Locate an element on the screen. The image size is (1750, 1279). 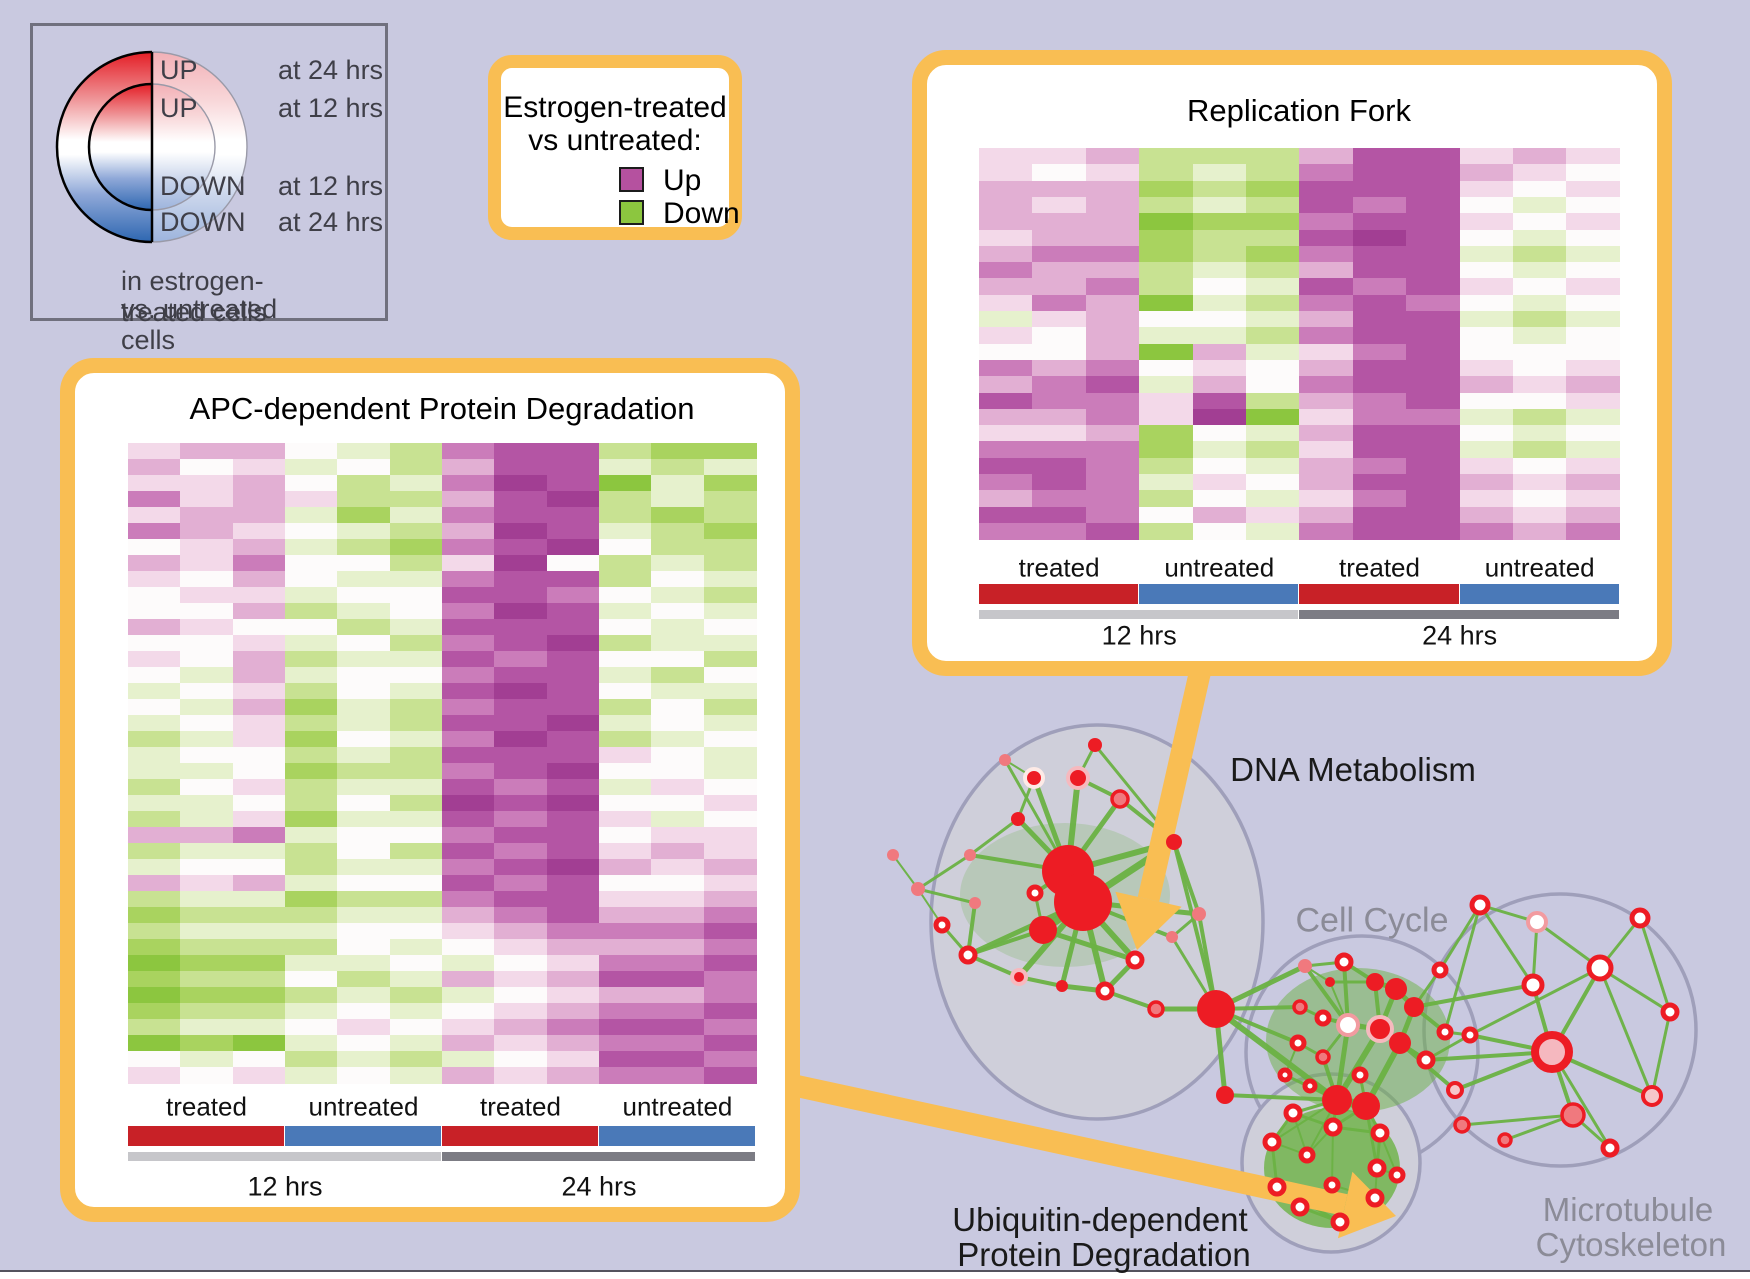
rf-group-label-3: untreated is located at coordinates (1539, 567).